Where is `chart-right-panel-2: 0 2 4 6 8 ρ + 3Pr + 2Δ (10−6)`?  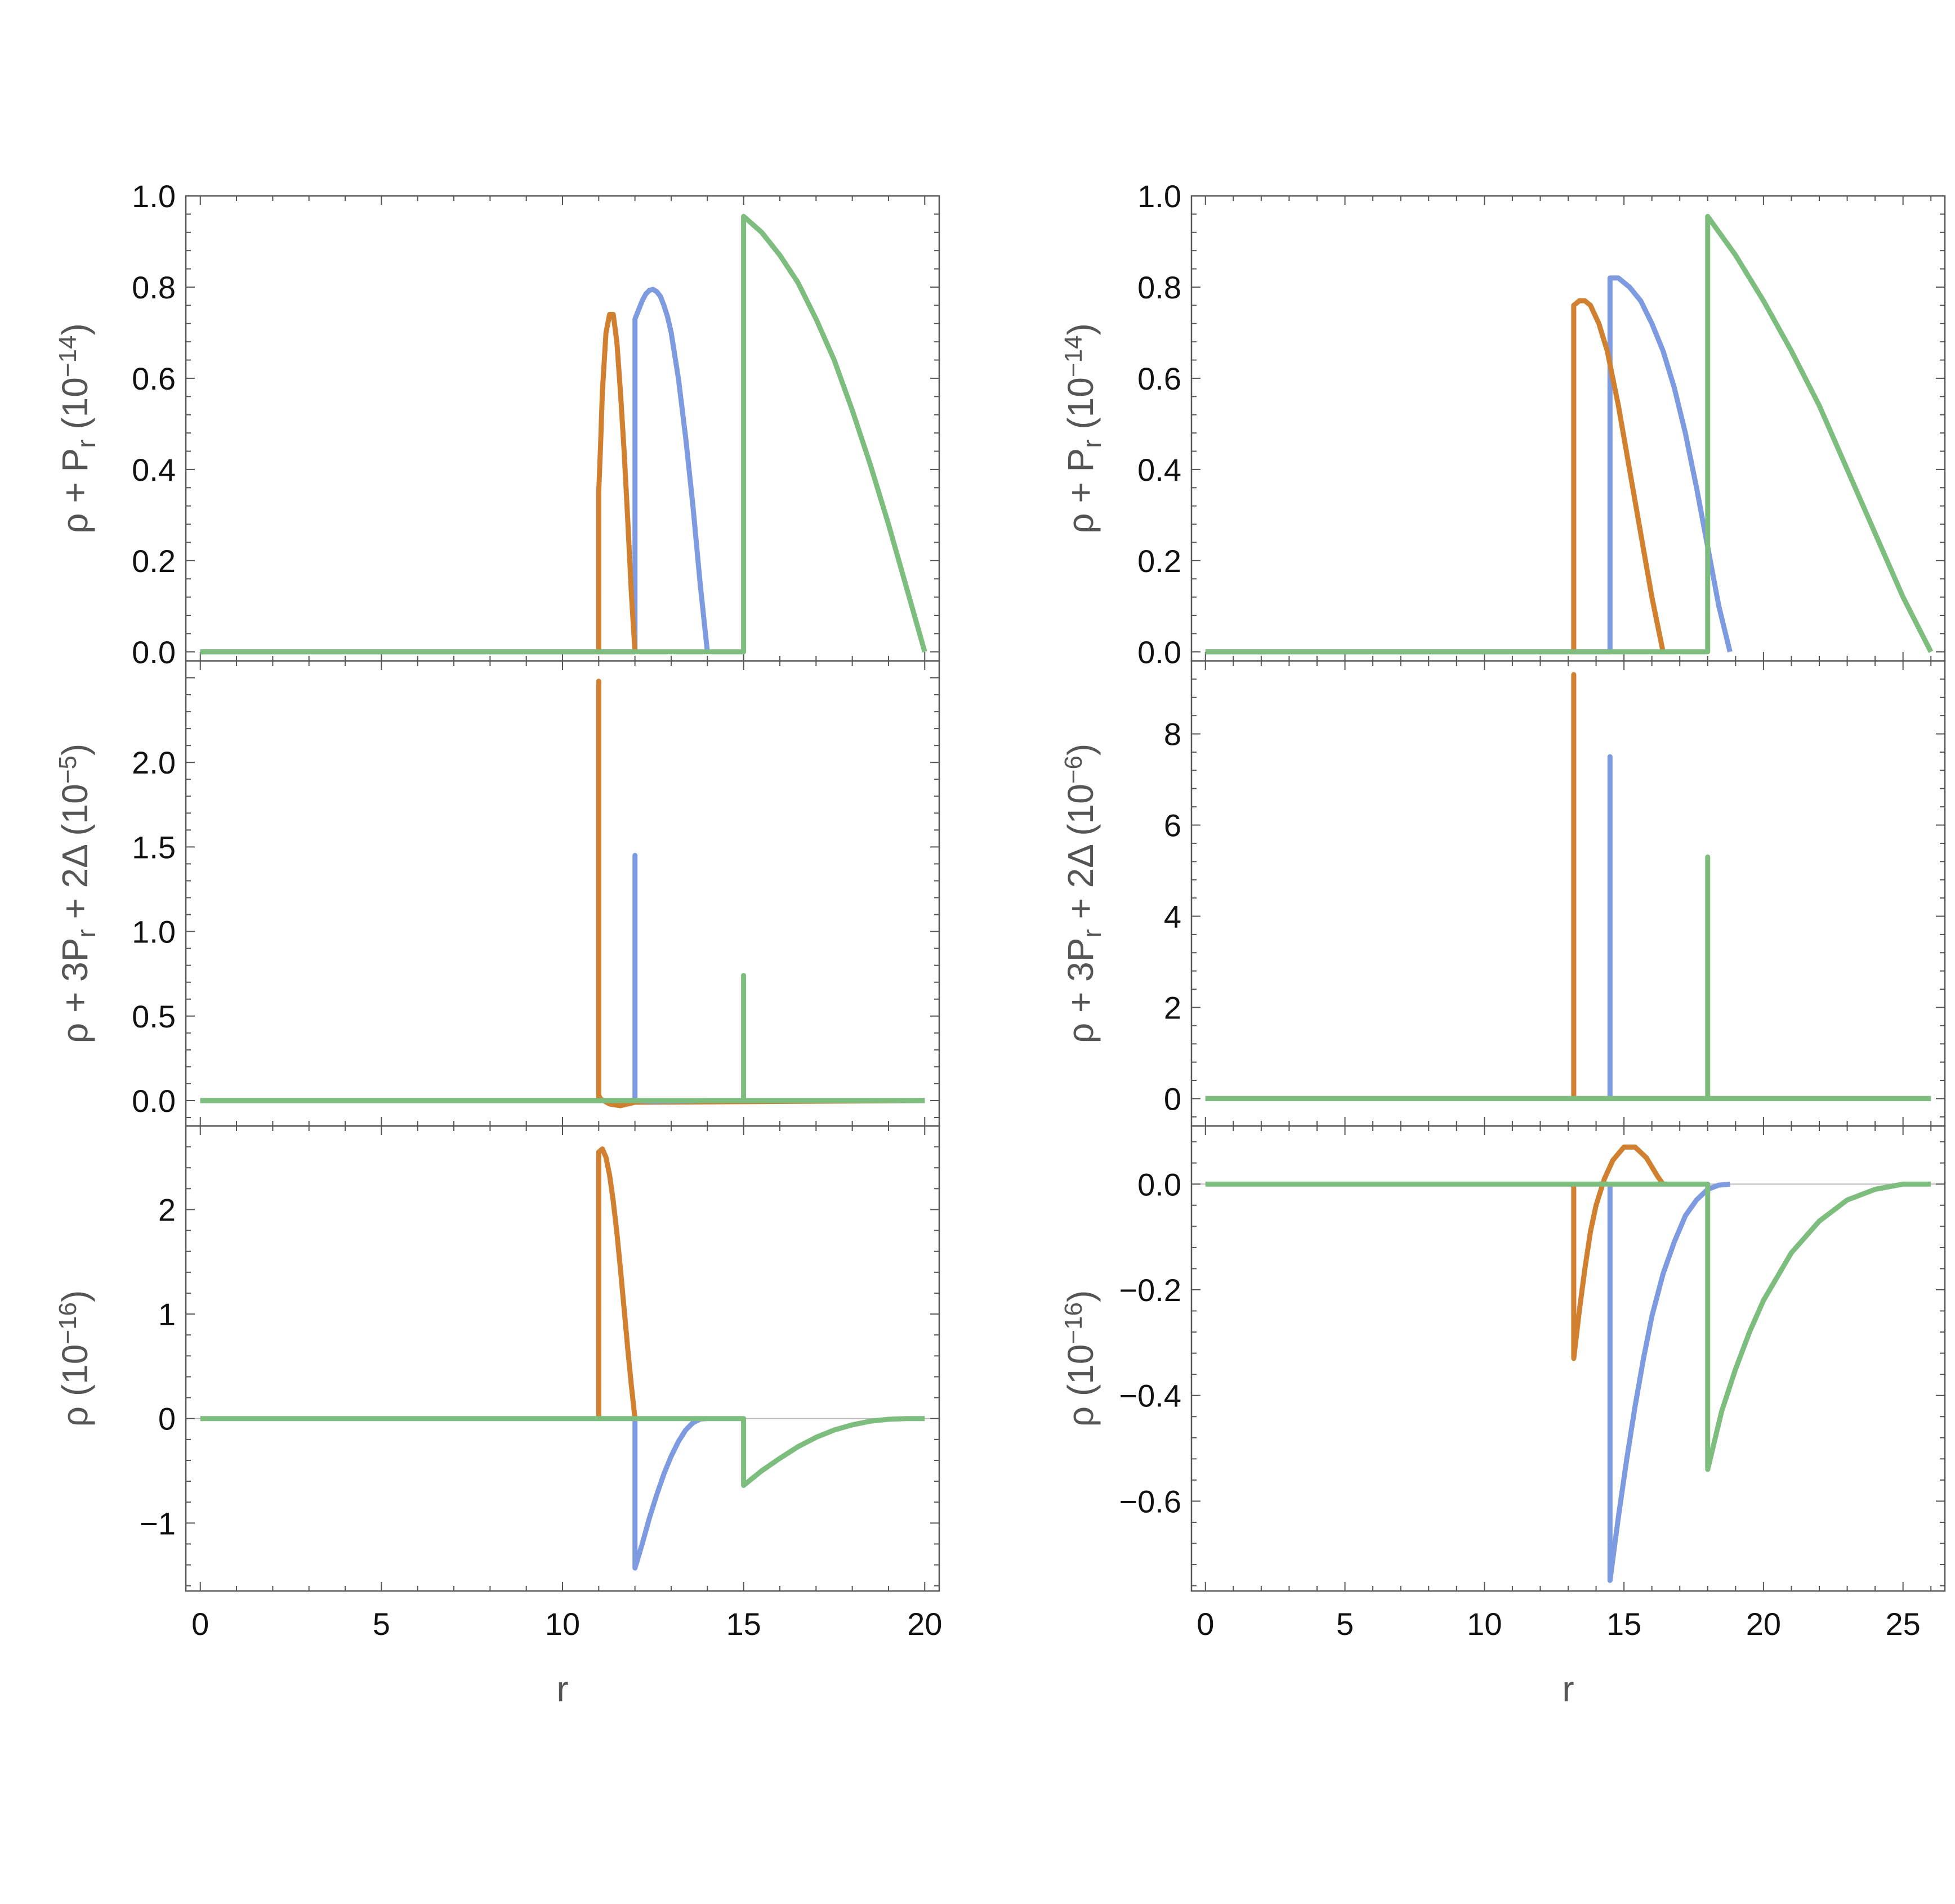
chart-right-panel-2: 0 2 4 6 8 ρ + 3Pr + 2Δ (10−6) is located at coordinates (1503, 893).